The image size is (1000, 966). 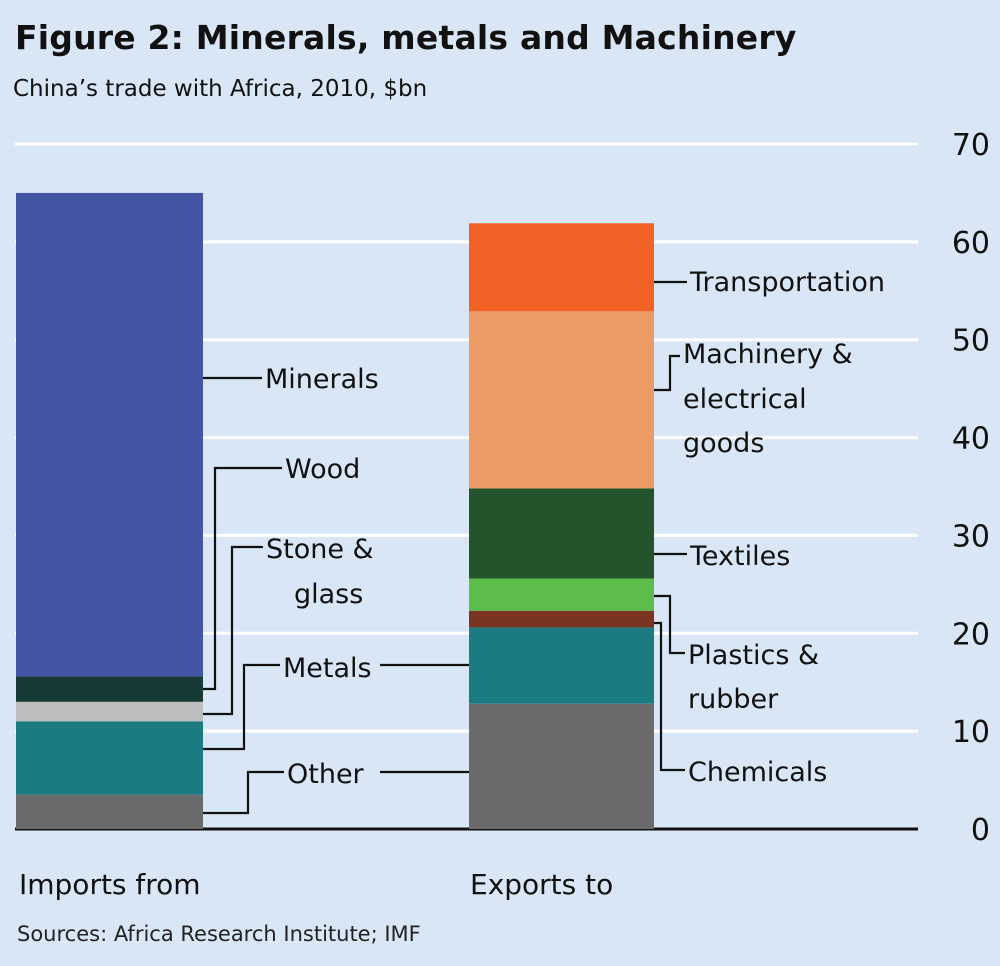 What do you see at coordinates (971, 536) in the screenshot?
I see `y-tick-label: 30` at bounding box center [971, 536].